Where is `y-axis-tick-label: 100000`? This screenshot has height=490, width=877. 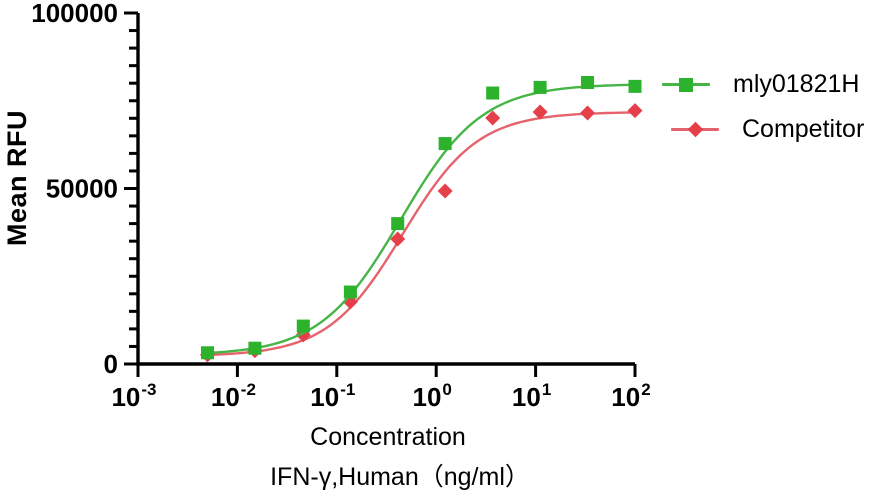 y-axis-tick-label: 100000 is located at coordinates (74, 14).